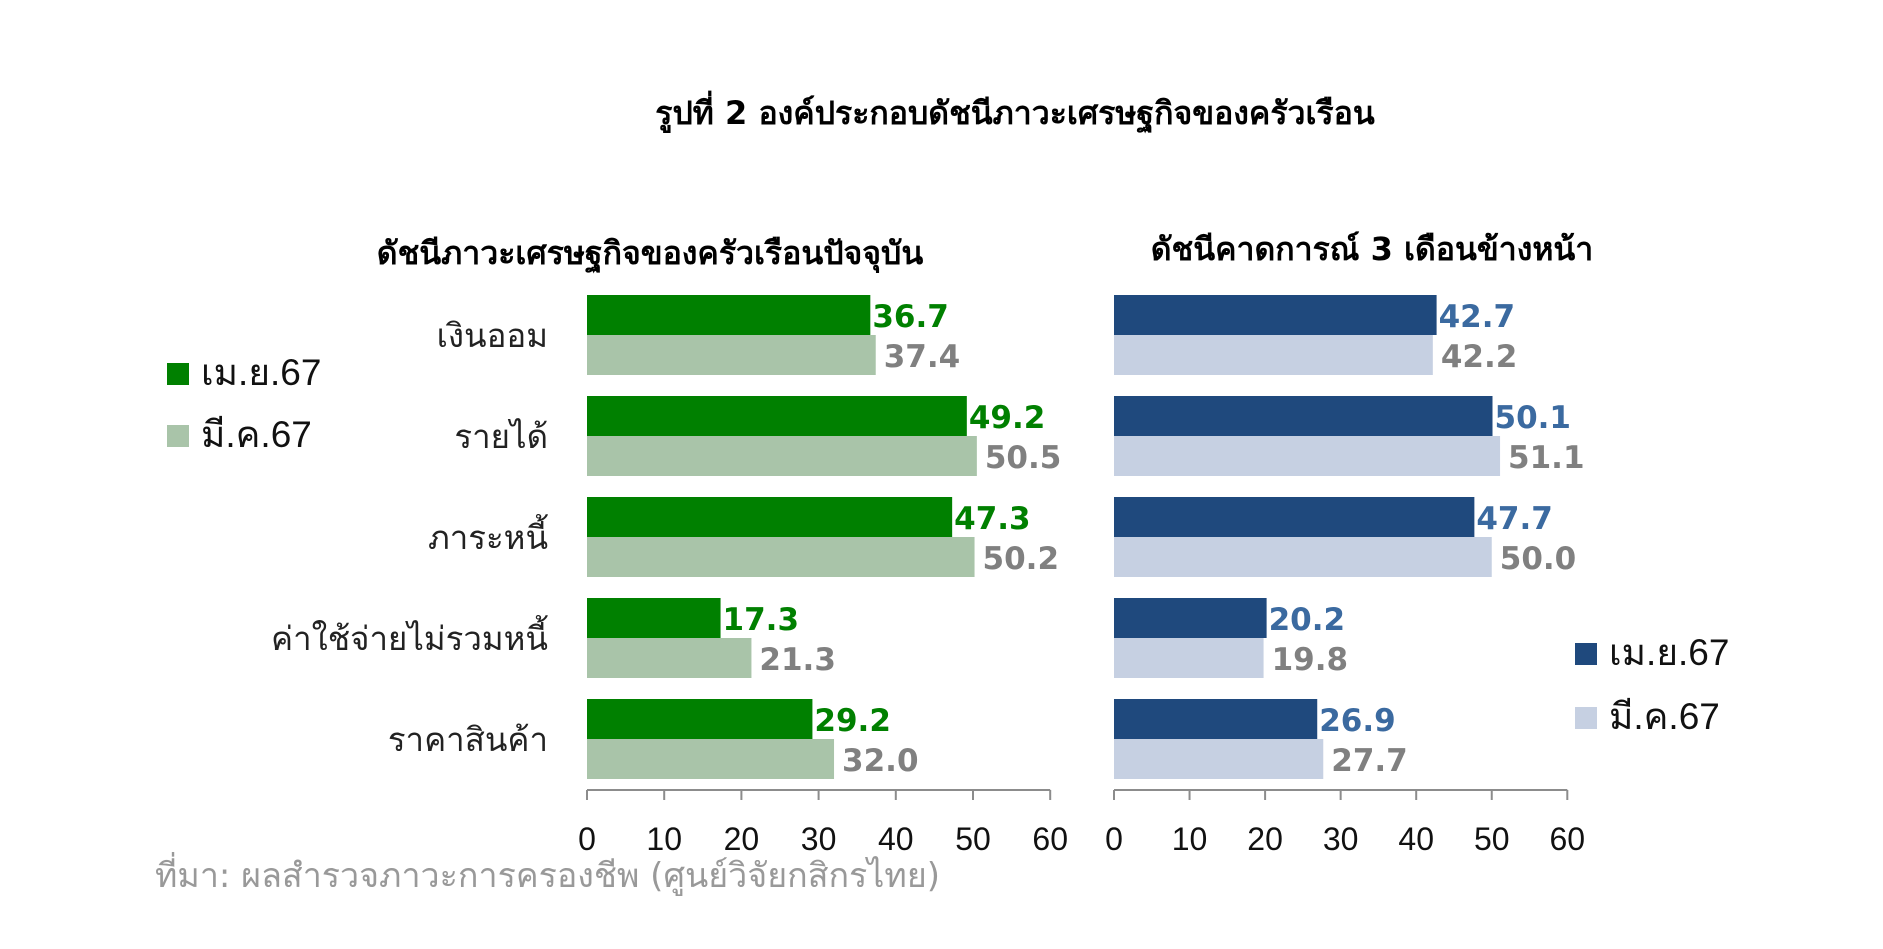 Image resolution: width=1883 pixels, height=949 pixels. Describe the element at coordinates (488, 535) in the screenshot. I see `category-label: ภาระหนี้` at that location.